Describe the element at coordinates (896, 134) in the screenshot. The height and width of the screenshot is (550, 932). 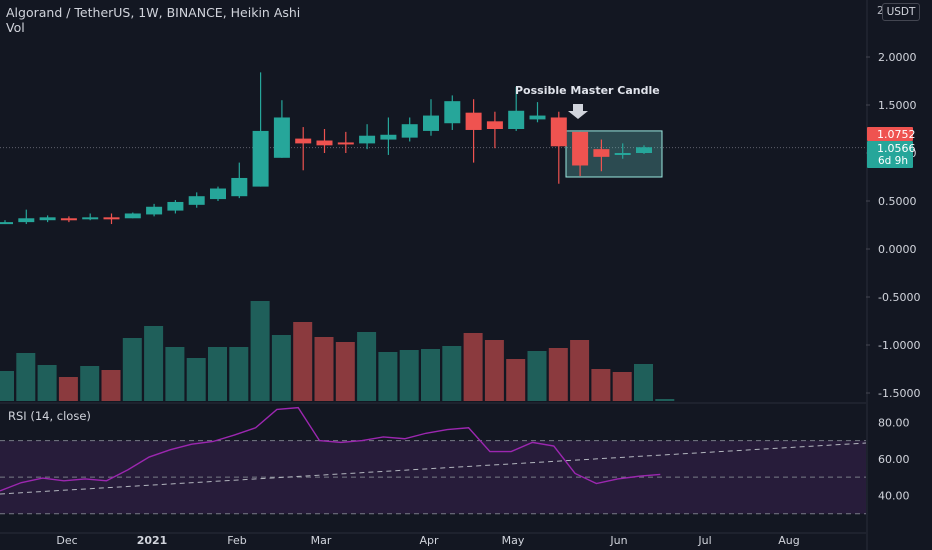
I see `ref-price-label: 1.0752` at that location.